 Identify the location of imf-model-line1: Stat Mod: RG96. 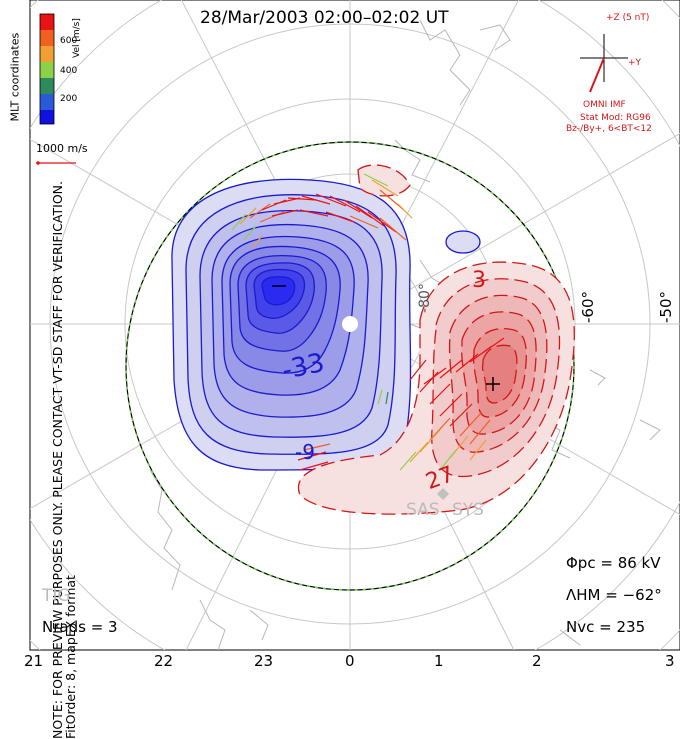
(615, 118).